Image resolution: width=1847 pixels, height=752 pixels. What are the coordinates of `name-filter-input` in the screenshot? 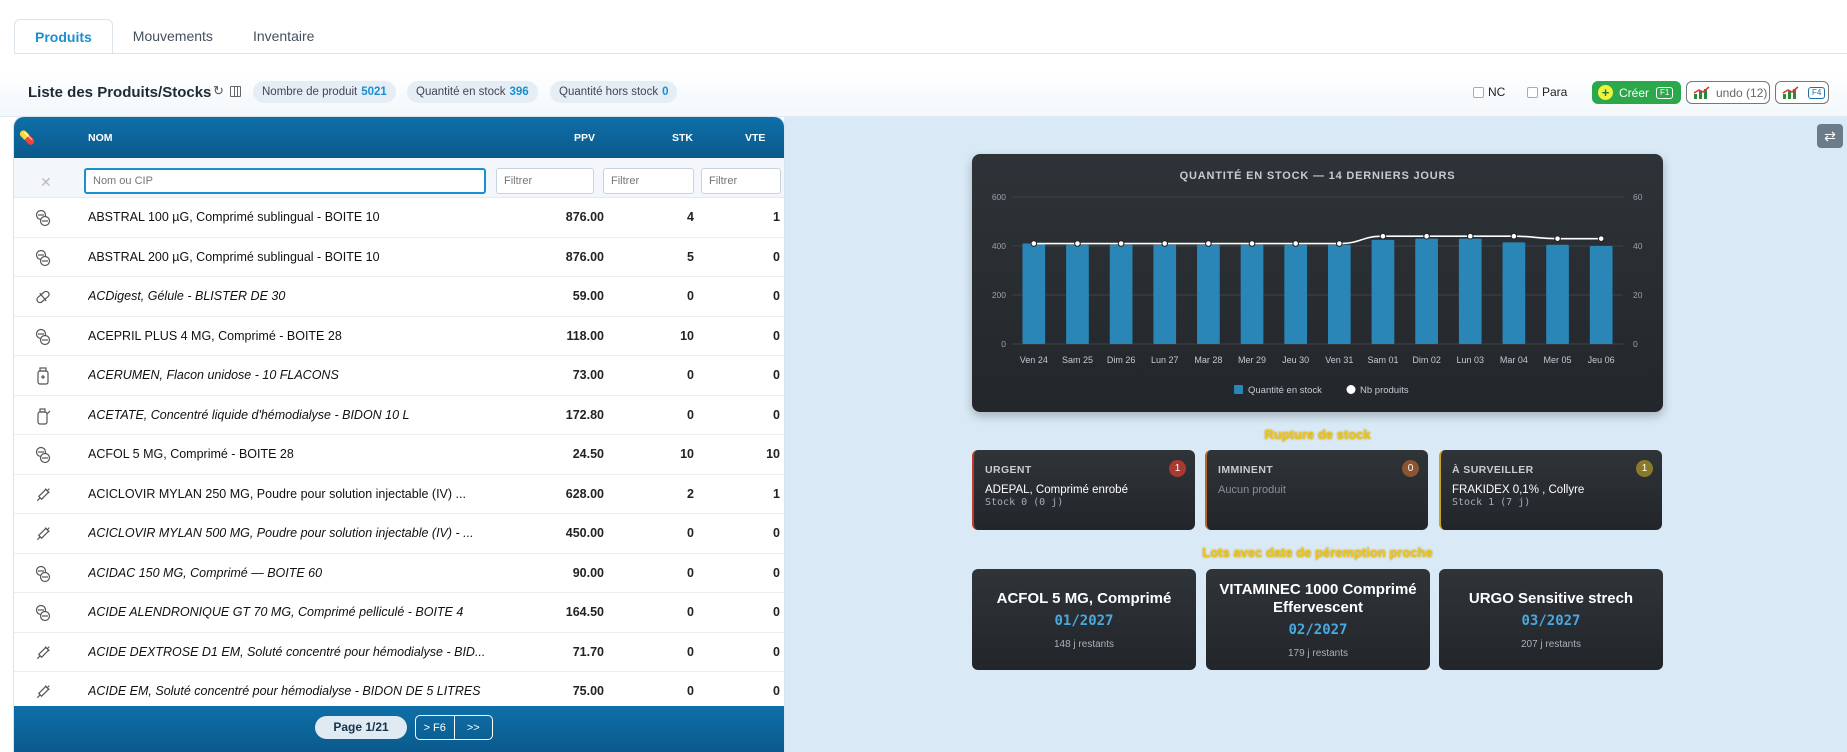 It's located at (285, 181).